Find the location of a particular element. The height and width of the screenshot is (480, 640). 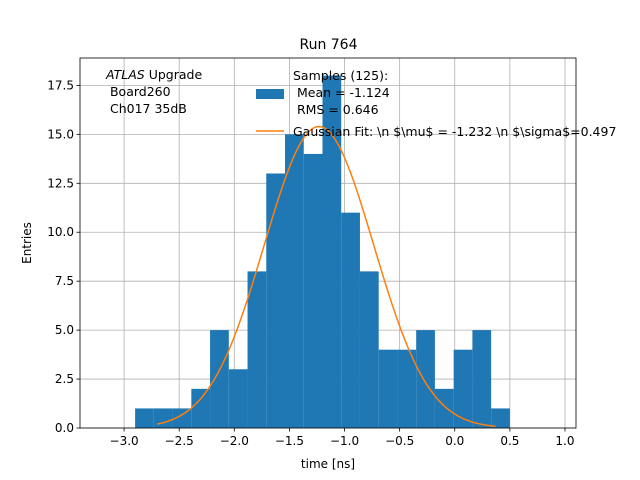

annotation-line-2: Board260 is located at coordinates (138, 91).